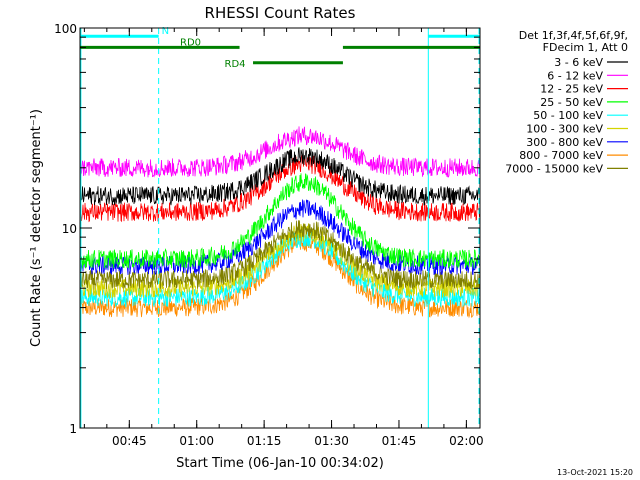 The width and height of the screenshot is (640, 480). What do you see at coordinates (564, 129) in the screenshot?
I see `legend-label: 100 - 300 keV` at bounding box center [564, 129].